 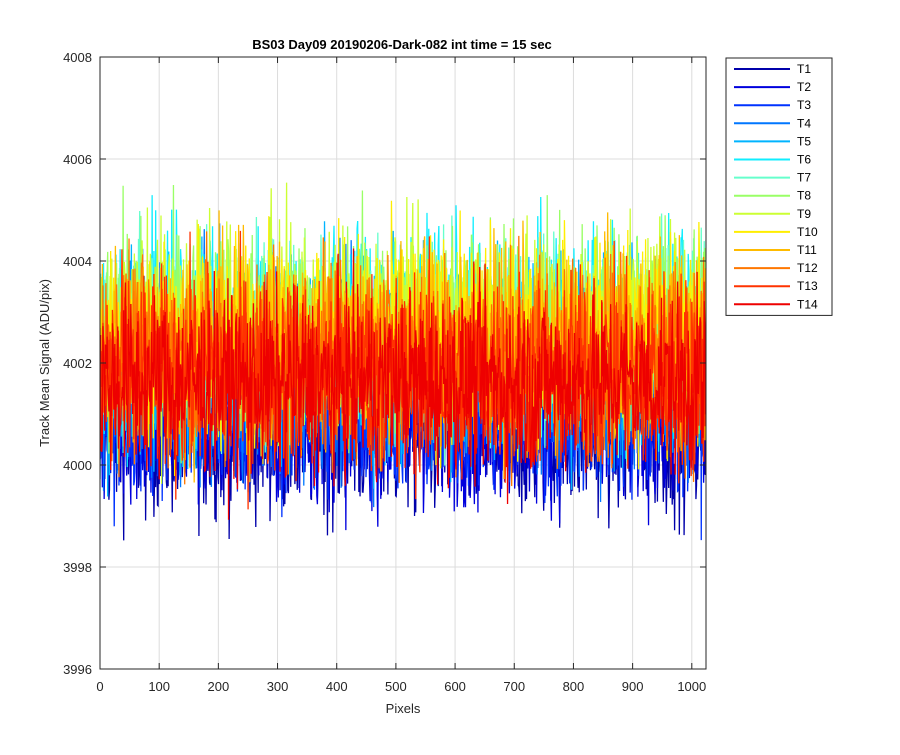 I want to click on x-axis-label: Pixels, so click(x=403, y=708).